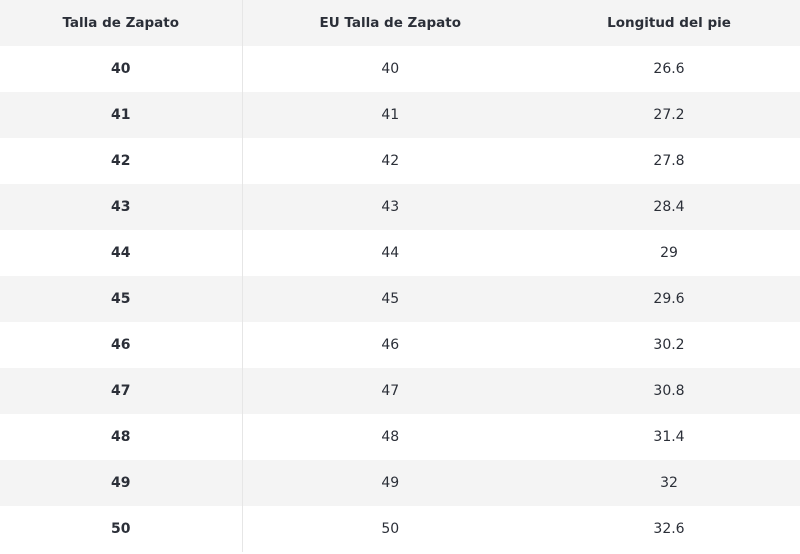  What do you see at coordinates (669, 69) in the screenshot?
I see `table-cell: 26.6` at bounding box center [669, 69].